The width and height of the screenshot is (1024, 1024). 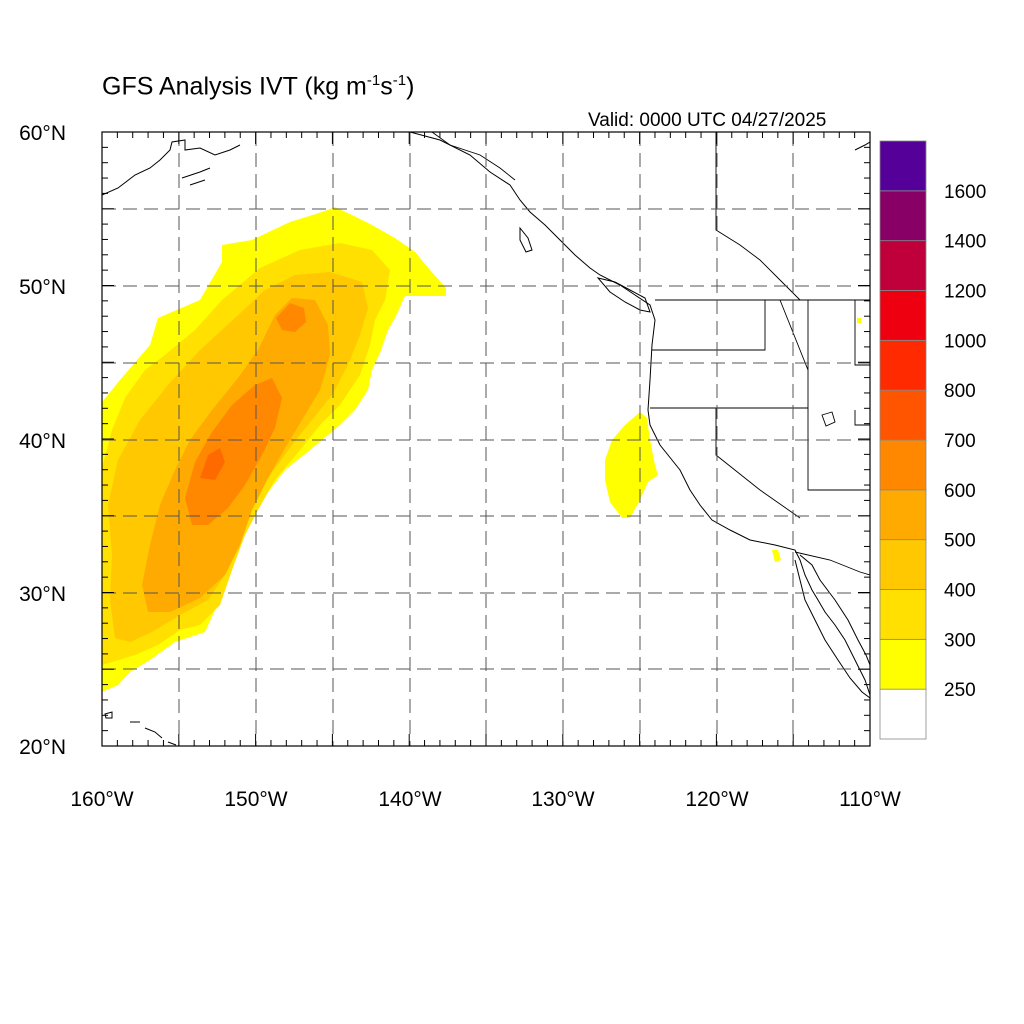 What do you see at coordinates (409, 799) in the screenshot?
I see `lon-tick-label: 140°W` at bounding box center [409, 799].